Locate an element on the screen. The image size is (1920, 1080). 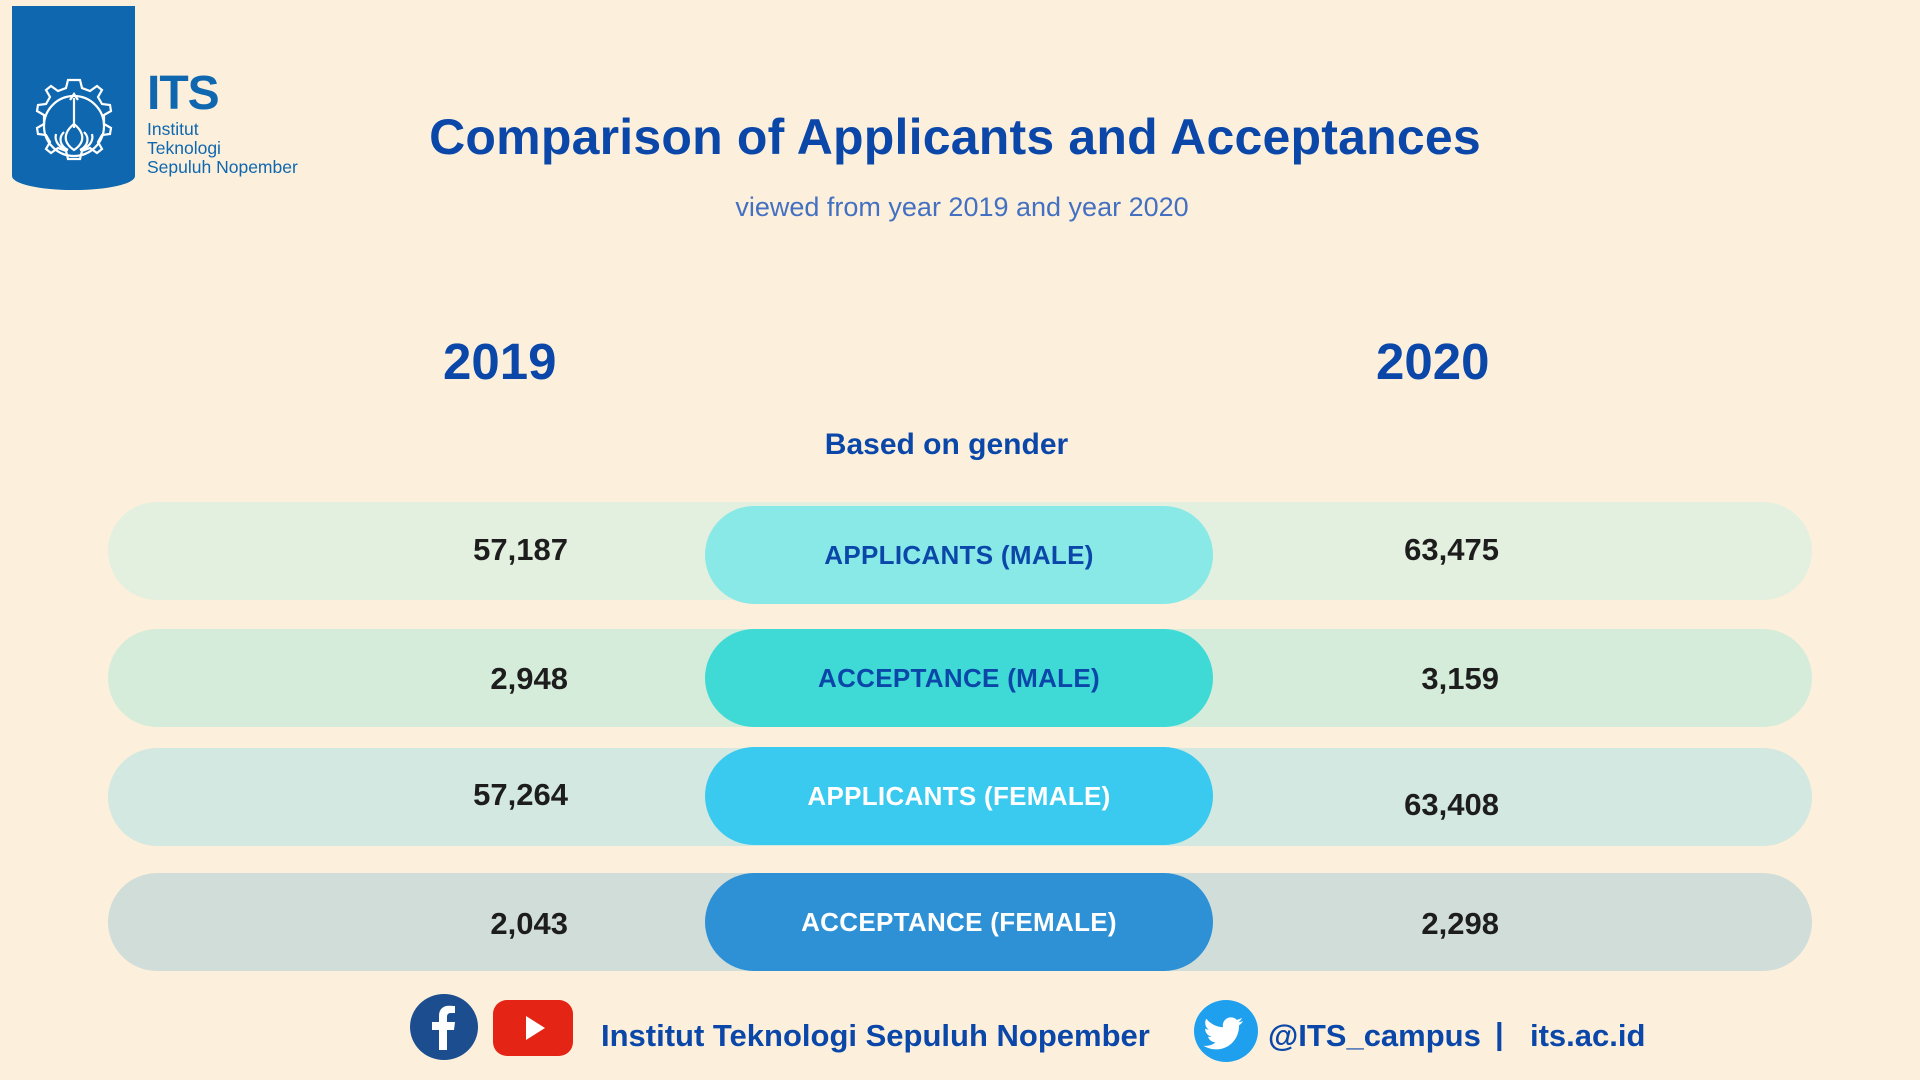
logo-line: Teknologi is located at coordinates (184, 148).